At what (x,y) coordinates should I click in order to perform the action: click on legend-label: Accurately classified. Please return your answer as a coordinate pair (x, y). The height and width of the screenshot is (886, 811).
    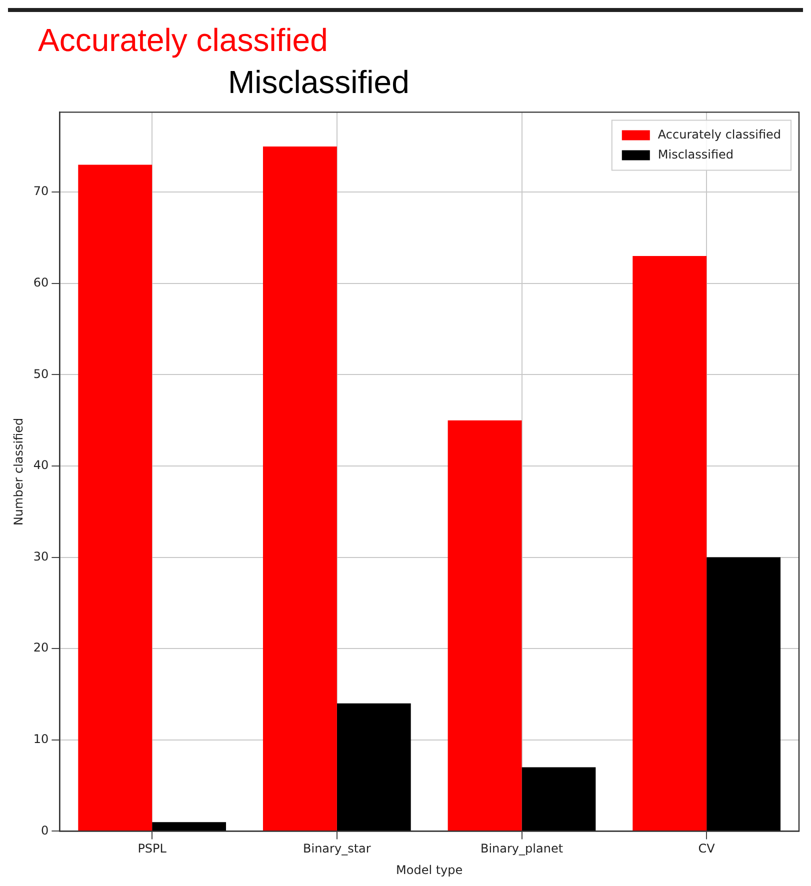
    Looking at the image, I should click on (720, 134).